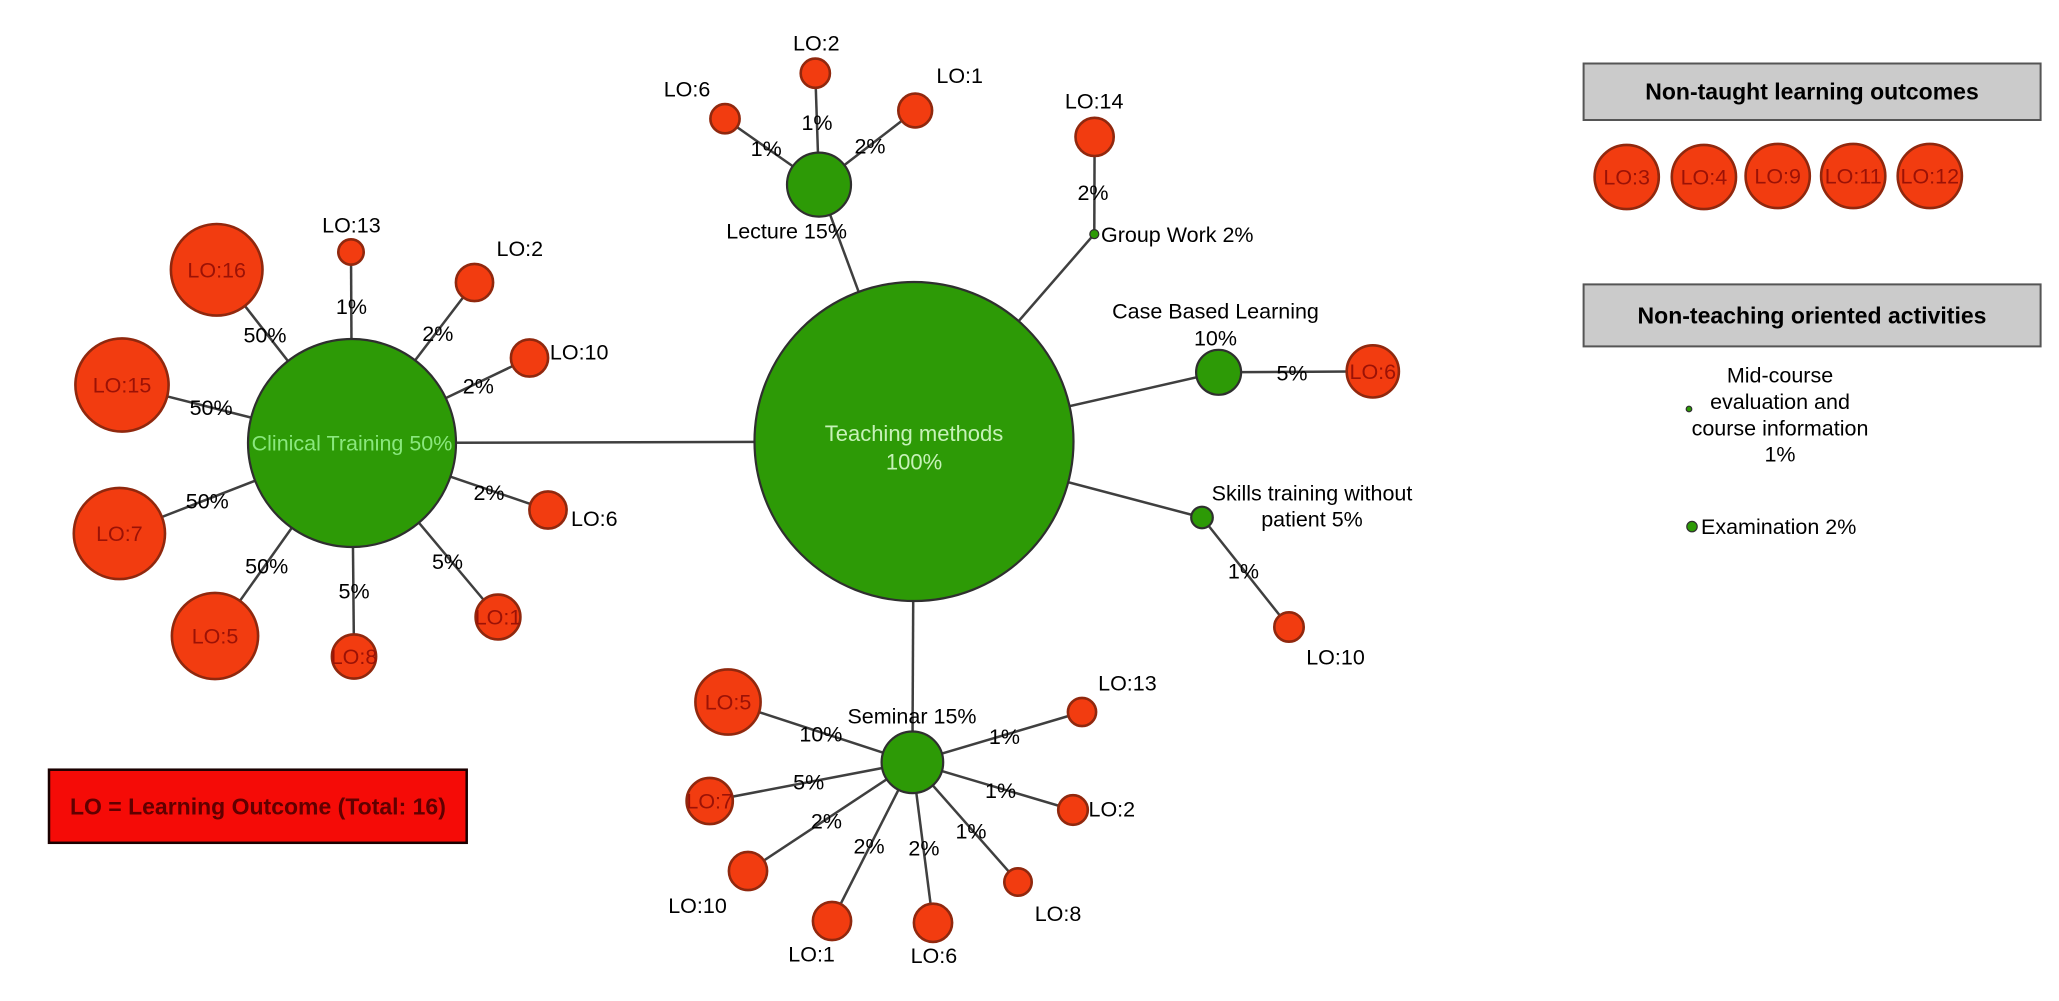  Describe the element at coordinates (1780, 376) in the screenshot. I see `svg-text: Mid-course` at that location.